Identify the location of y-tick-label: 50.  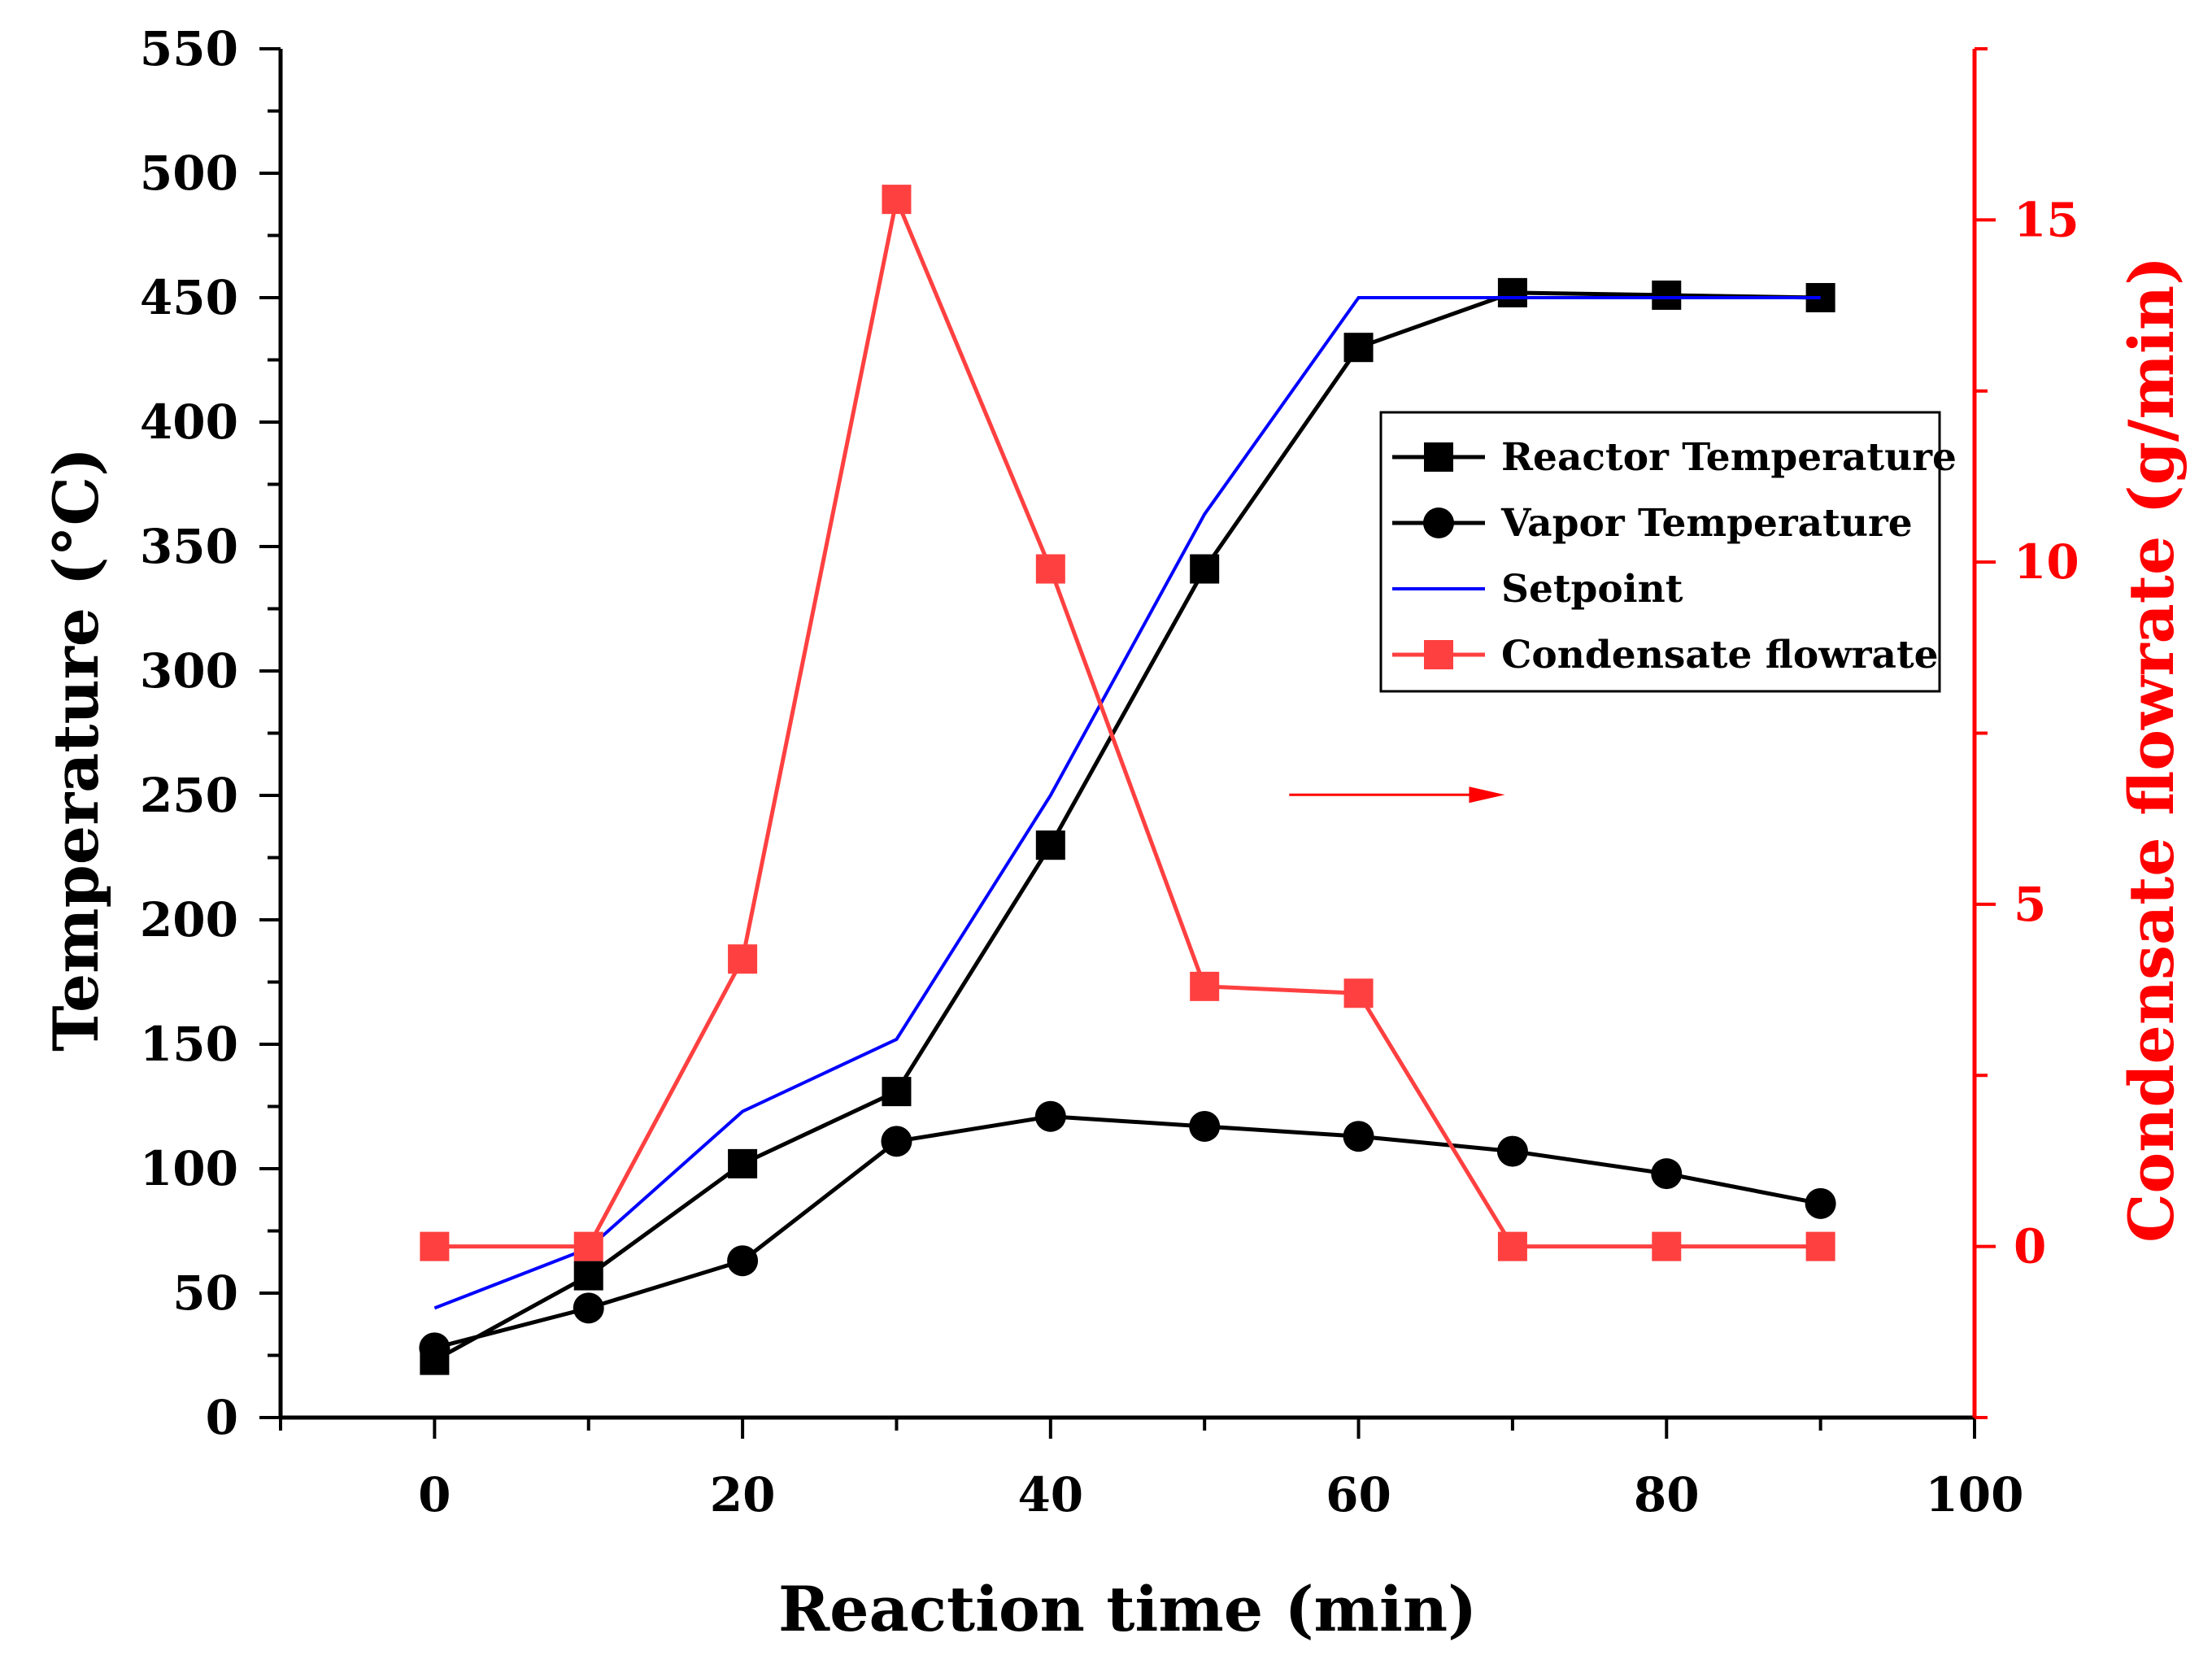
(205, 1293).